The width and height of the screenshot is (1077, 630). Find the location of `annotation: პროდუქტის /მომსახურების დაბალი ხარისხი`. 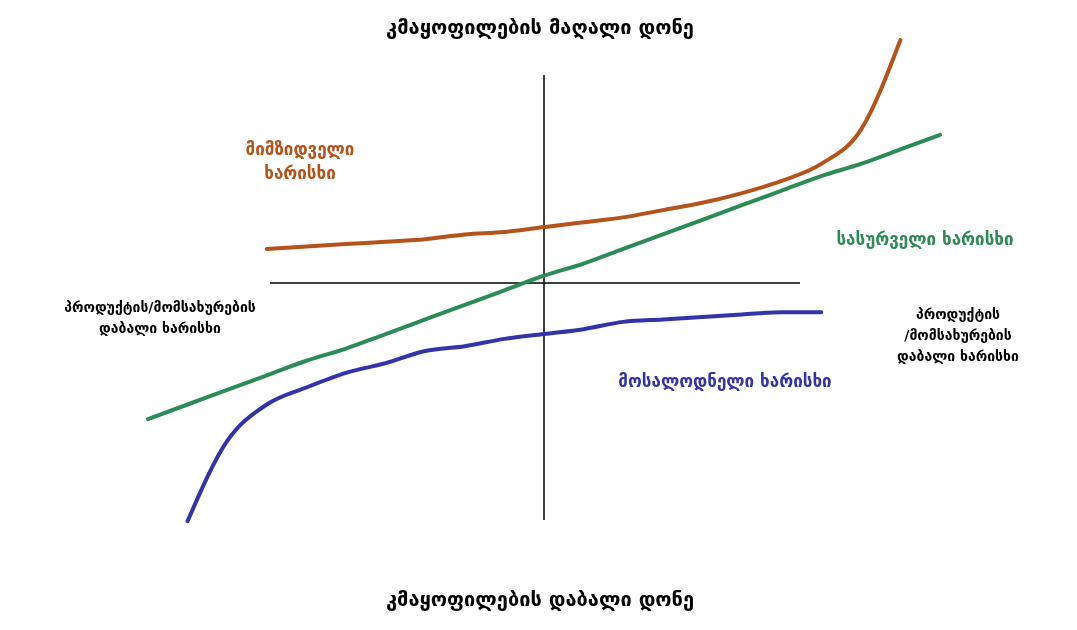

annotation: პროდუქტის /მომსახურების დაბალი ხარისხი is located at coordinates (958, 335).